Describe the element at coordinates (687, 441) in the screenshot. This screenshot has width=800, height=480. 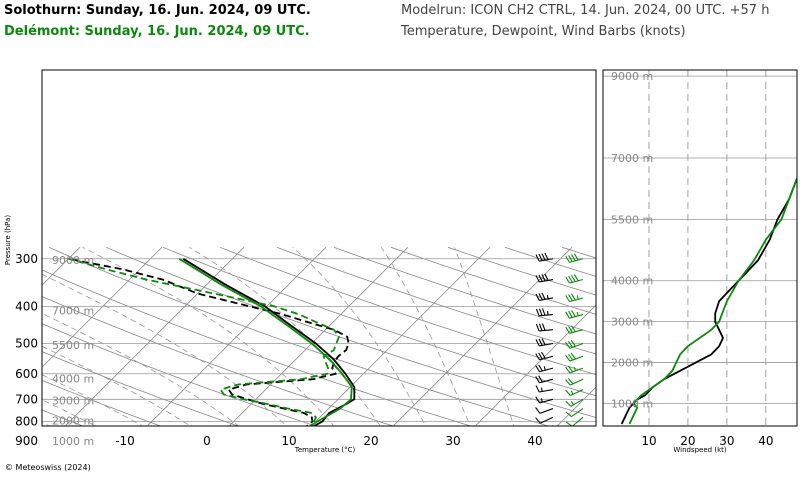
I see `windspeed-tick-label: 20` at that location.